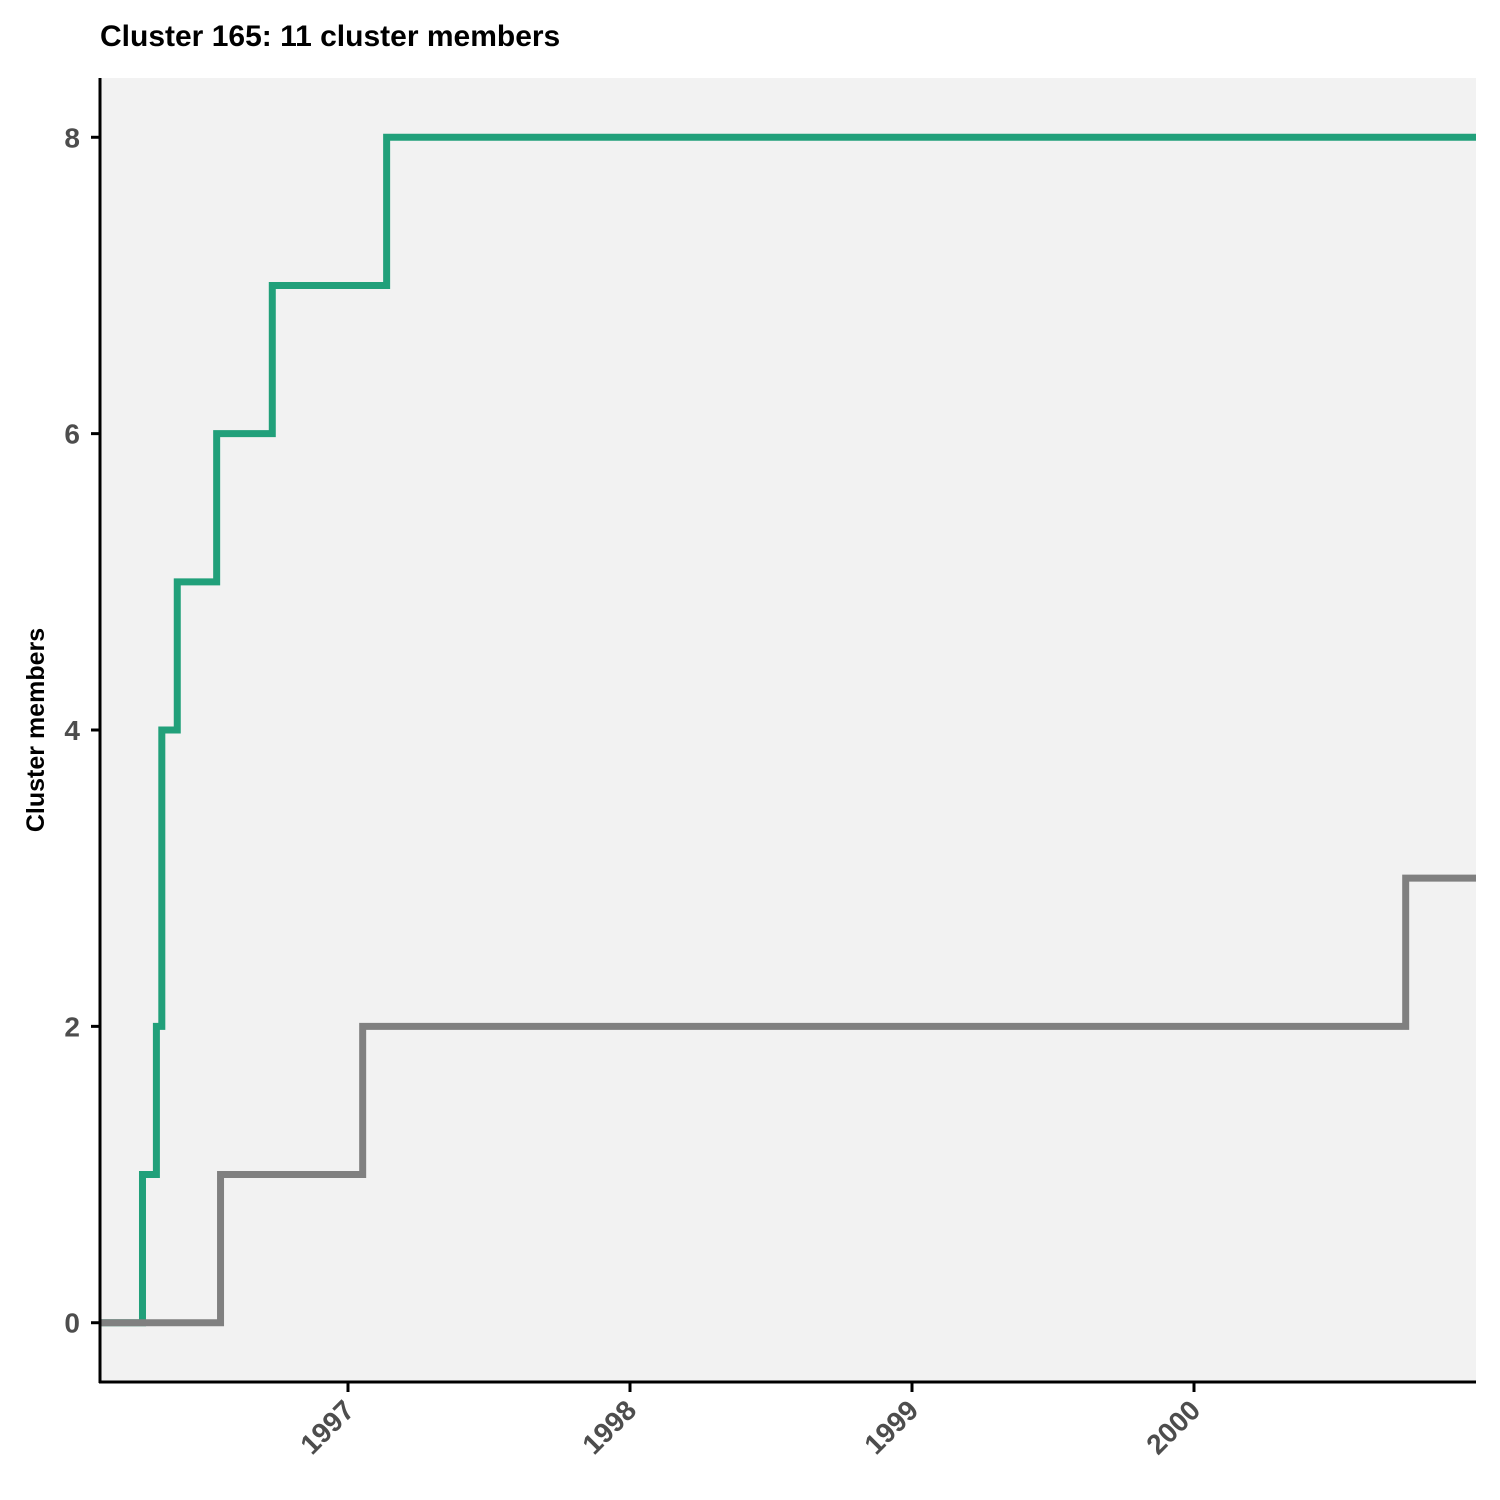  What do you see at coordinates (327, 1427) in the screenshot?
I see `x-tick-label: 1997` at bounding box center [327, 1427].